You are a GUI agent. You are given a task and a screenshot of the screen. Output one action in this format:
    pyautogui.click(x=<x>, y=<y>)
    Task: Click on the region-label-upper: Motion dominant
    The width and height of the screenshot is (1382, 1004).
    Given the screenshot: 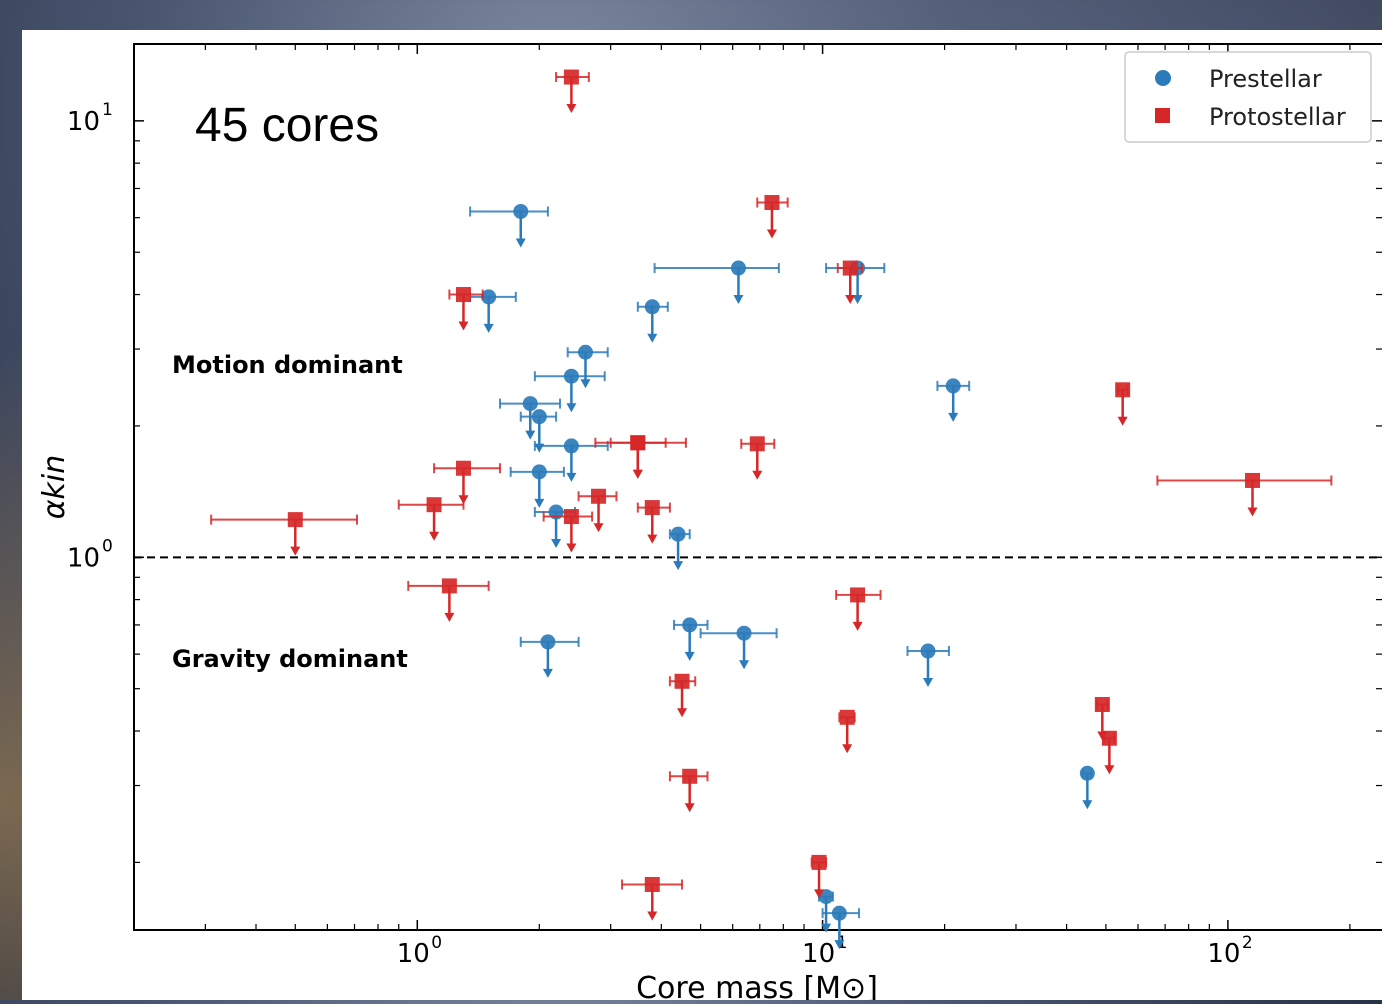 What is the action you would take?
    pyautogui.click(x=287, y=365)
    